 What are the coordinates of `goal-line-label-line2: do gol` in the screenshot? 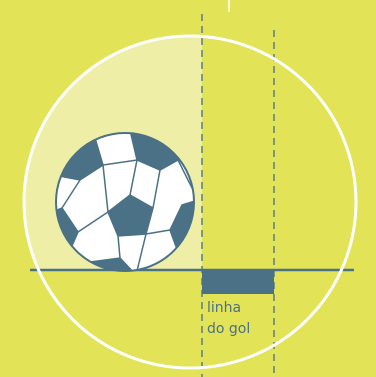 It's located at (228, 329).